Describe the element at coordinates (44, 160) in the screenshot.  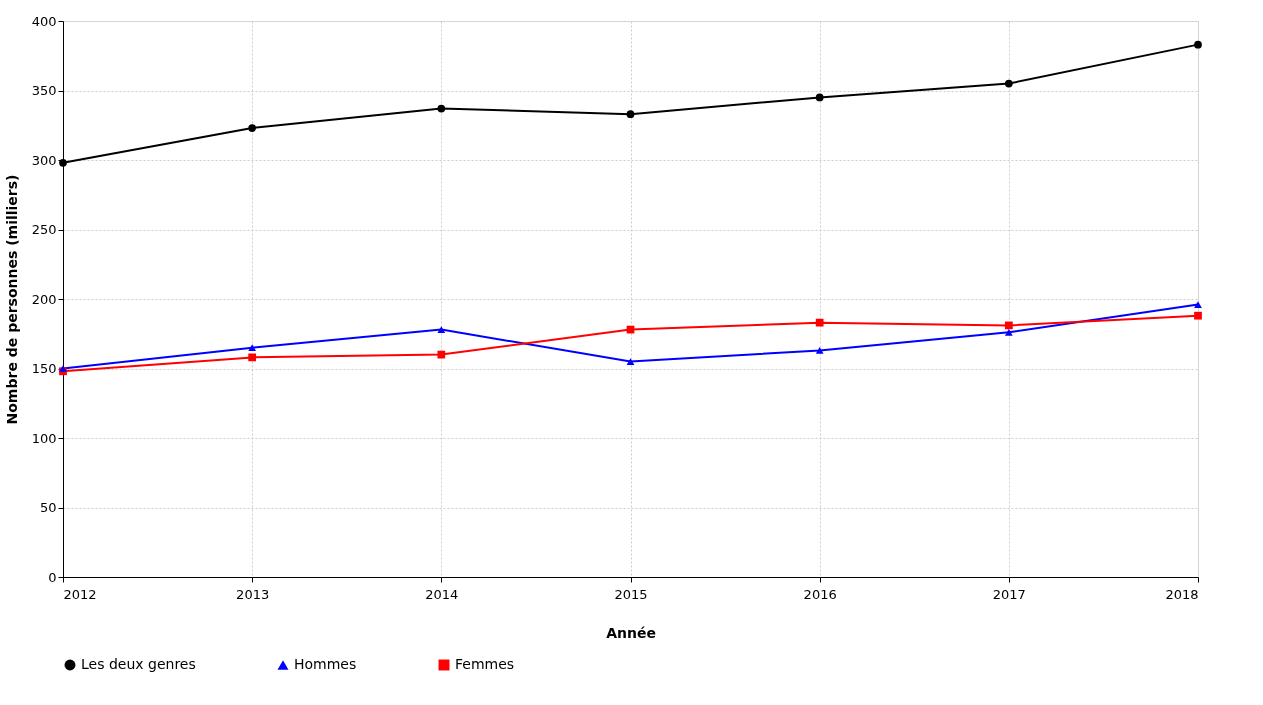
I see `y-tick-label: 300` at that location.